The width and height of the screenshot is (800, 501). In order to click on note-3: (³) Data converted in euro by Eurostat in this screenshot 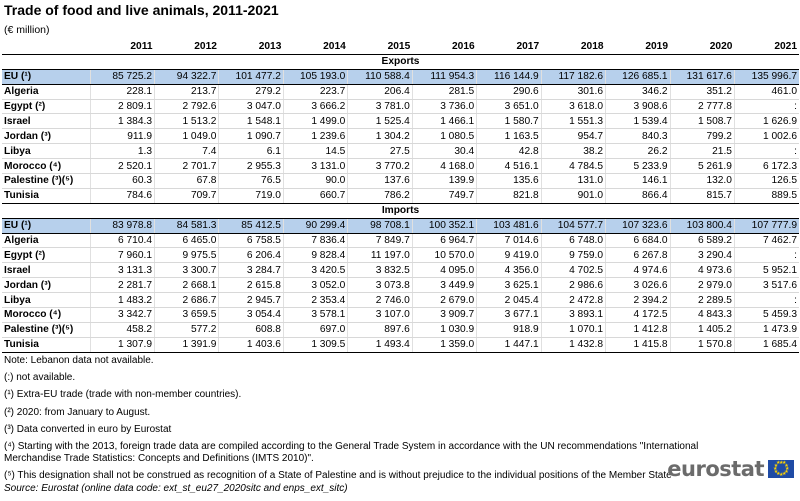, I will do `click(88, 429)`.